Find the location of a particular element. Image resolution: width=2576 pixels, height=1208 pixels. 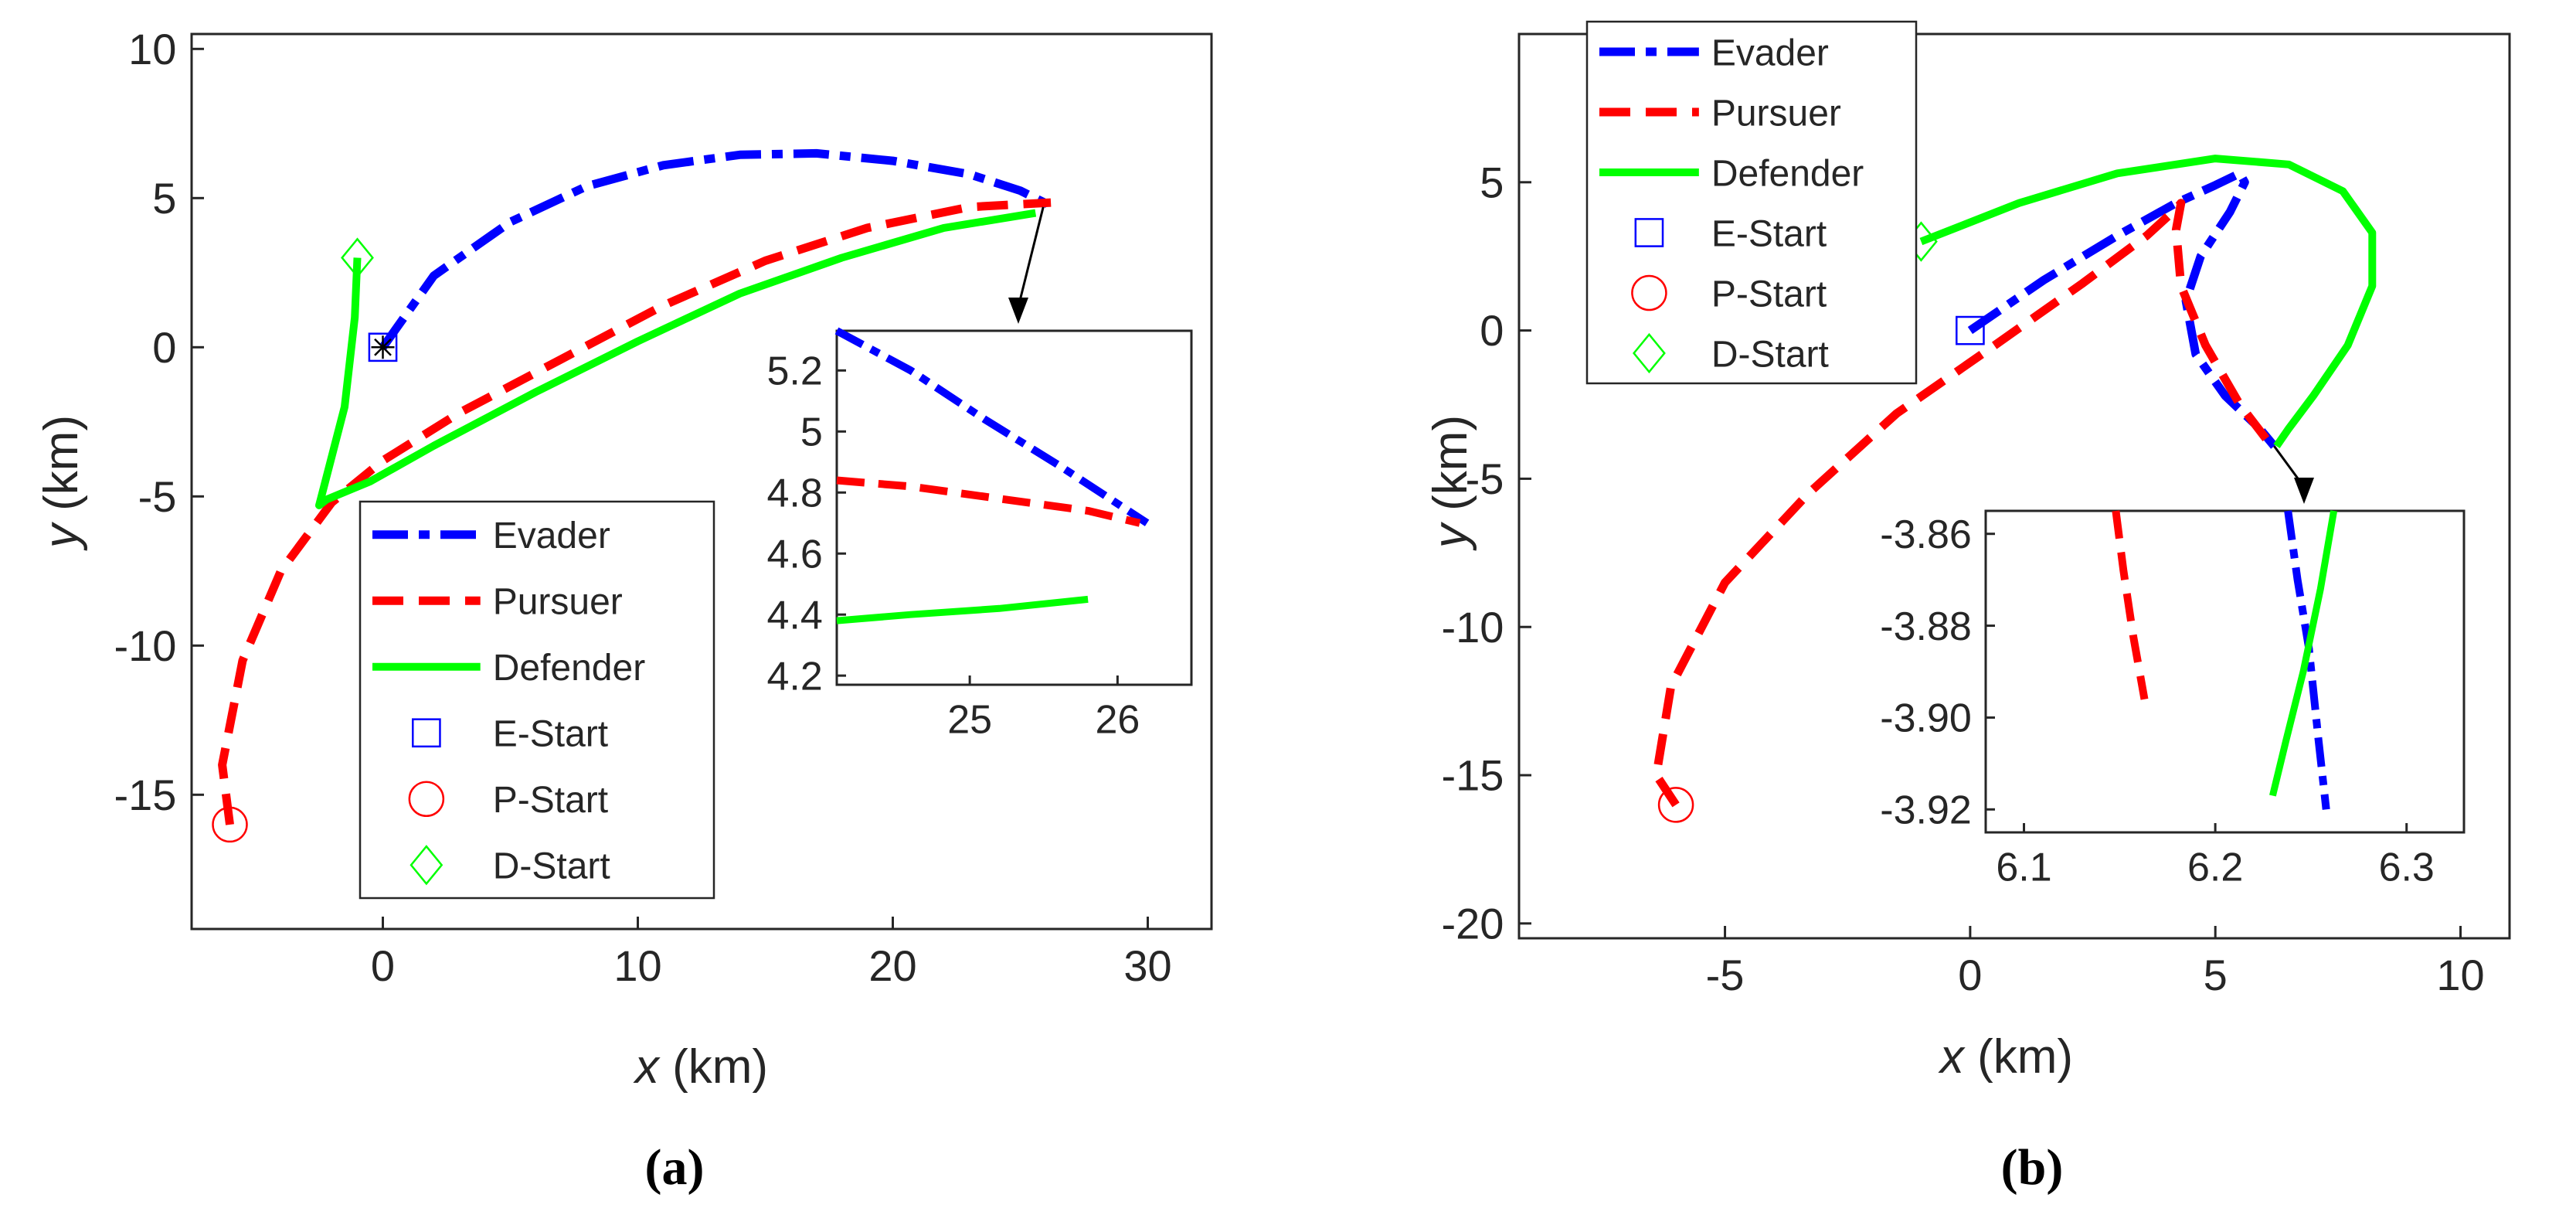

chart-b-inset-x-tick-label: 6.1 is located at coordinates (2023, 868).